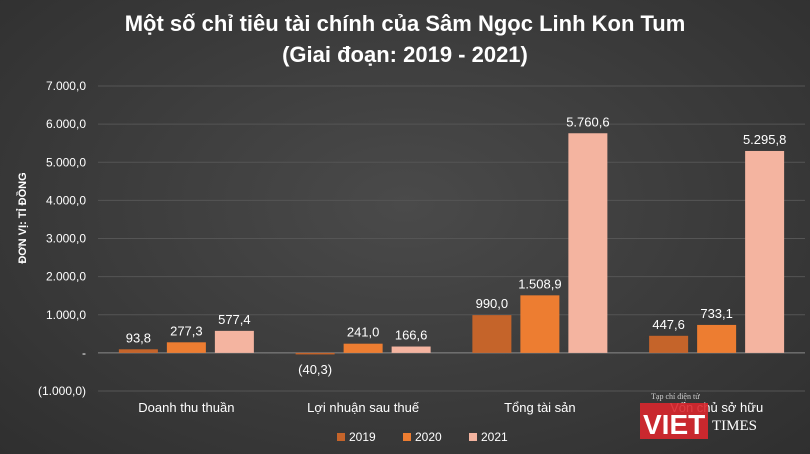 The height and width of the screenshot is (454, 810). What do you see at coordinates (66, 162) in the screenshot?
I see `y-tick-label: 5.000,0` at bounding box center [66, 162].